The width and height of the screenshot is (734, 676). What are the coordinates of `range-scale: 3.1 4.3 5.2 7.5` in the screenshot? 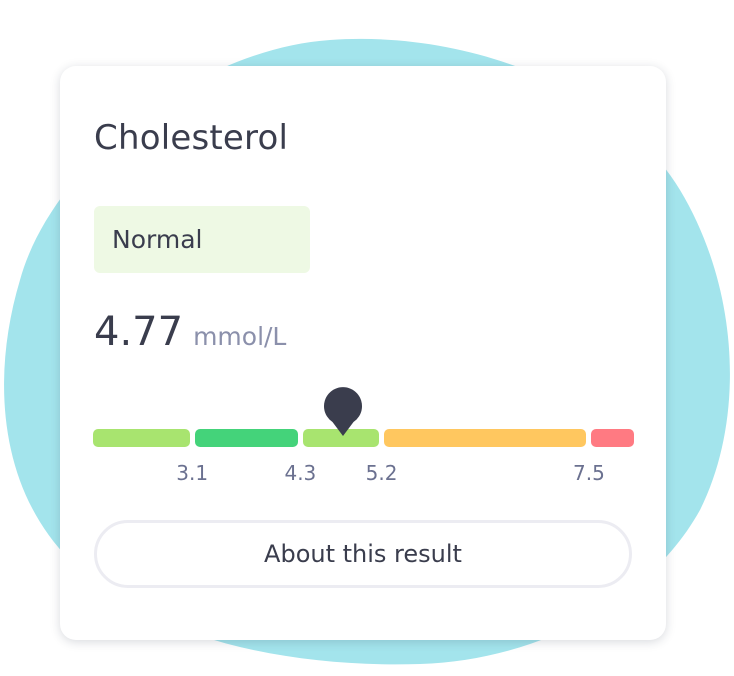 It's located at (363, 436).